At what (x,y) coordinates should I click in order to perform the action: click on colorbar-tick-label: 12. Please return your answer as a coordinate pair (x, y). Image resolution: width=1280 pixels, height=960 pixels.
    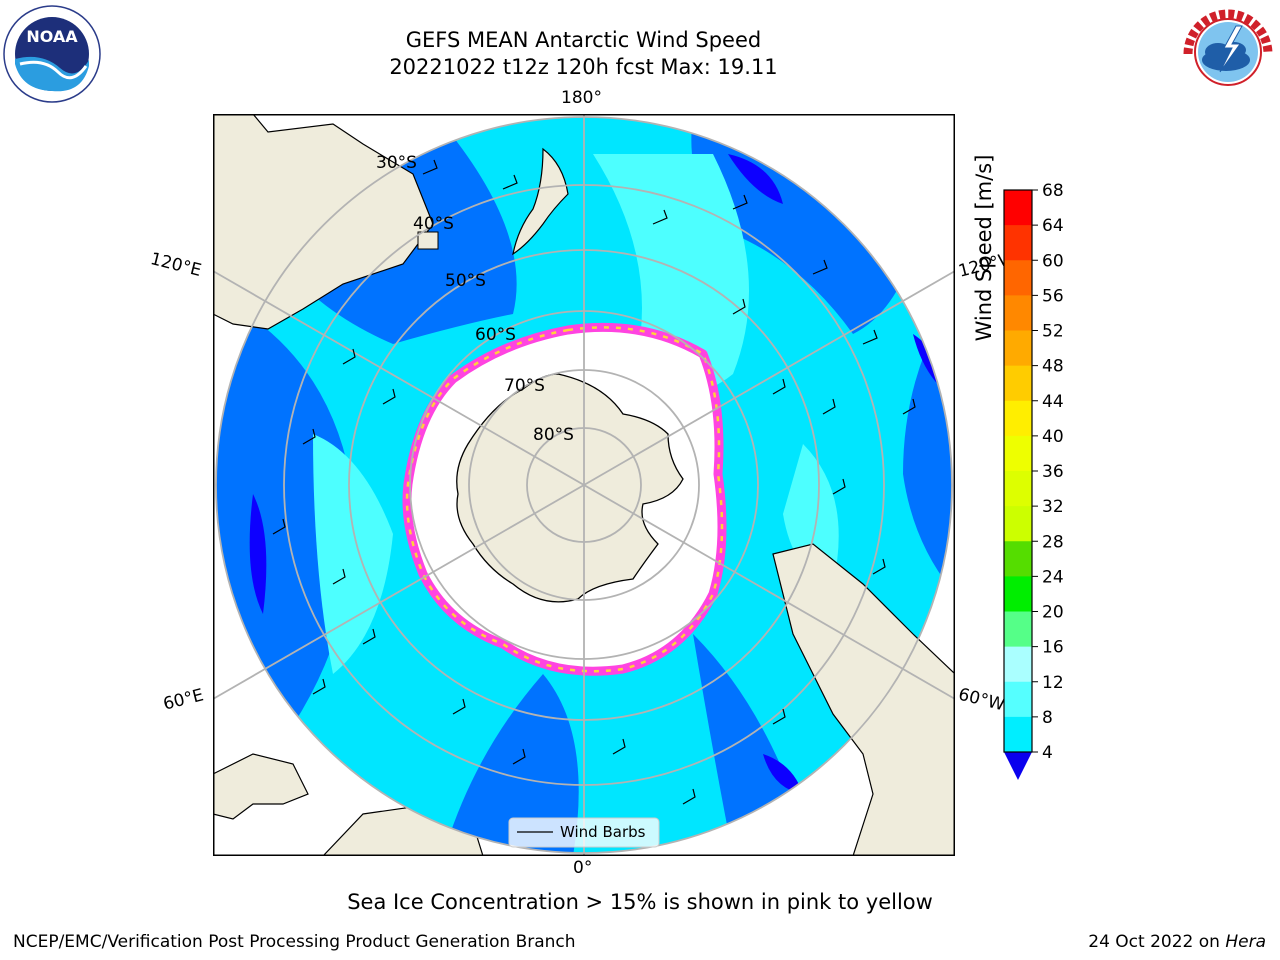
    Looking at the image, I should click on (1053, 683).